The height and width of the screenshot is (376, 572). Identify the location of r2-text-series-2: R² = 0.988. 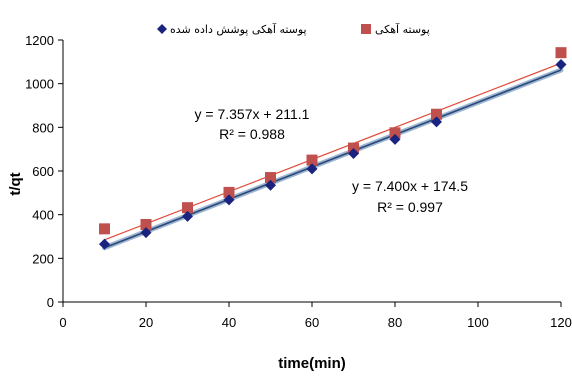
(252, 134).